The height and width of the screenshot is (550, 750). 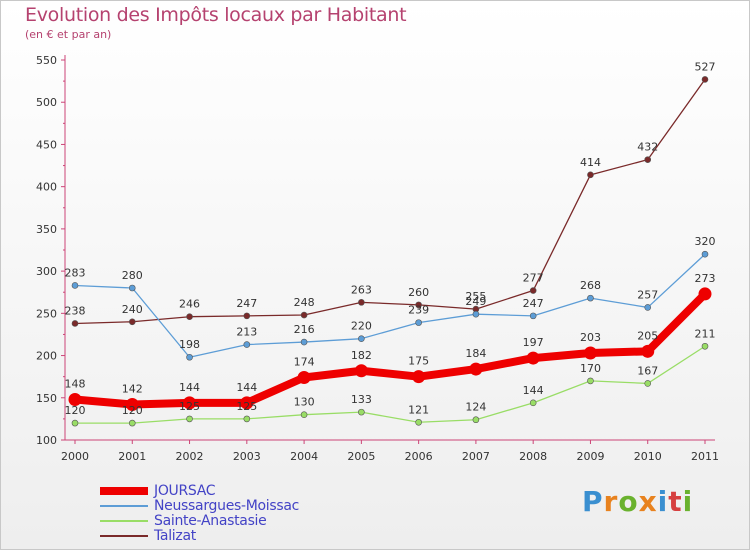 I want to click on data-label: 246, so click(x=189, y=304).